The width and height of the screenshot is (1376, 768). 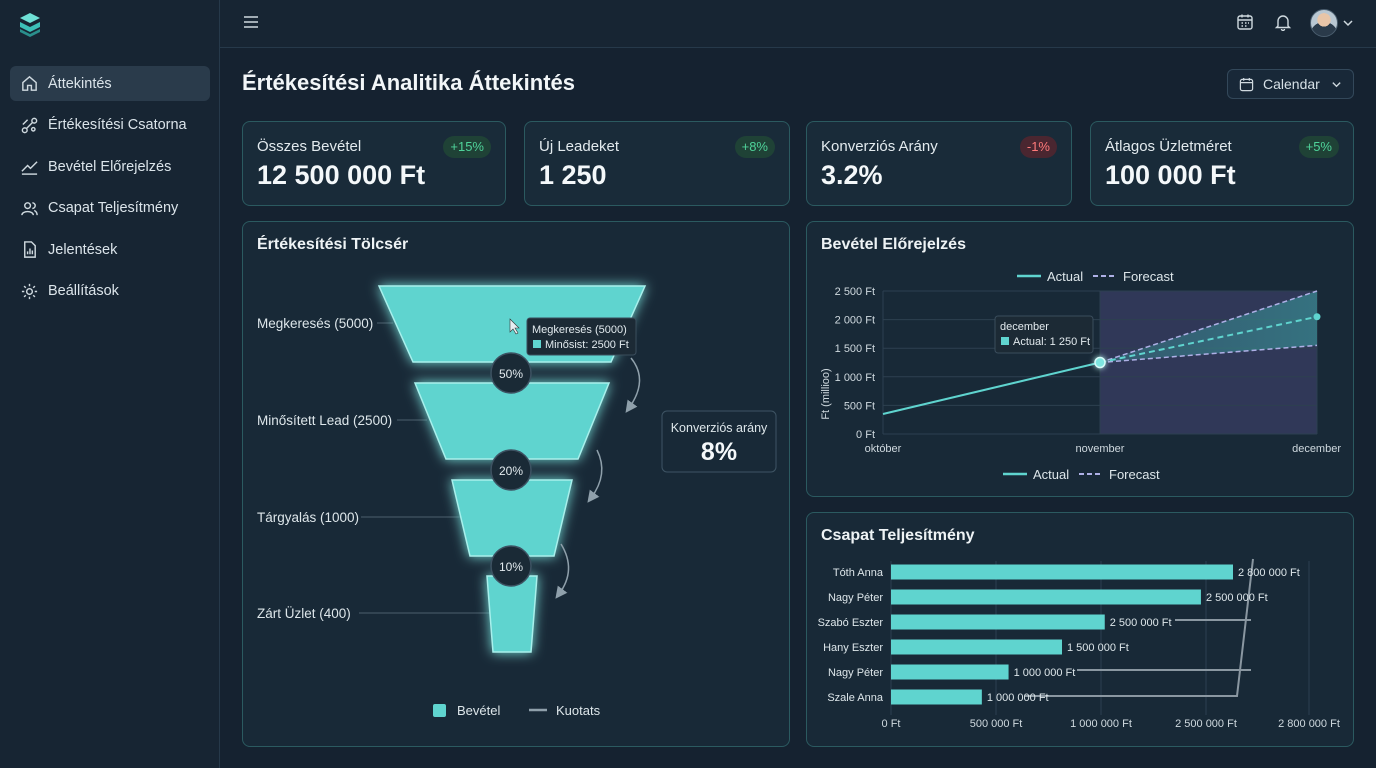 What do you see at coordinates (1317, 317) in the screenshot?
I see `forecast-point` at bounding box center [1317, 317].